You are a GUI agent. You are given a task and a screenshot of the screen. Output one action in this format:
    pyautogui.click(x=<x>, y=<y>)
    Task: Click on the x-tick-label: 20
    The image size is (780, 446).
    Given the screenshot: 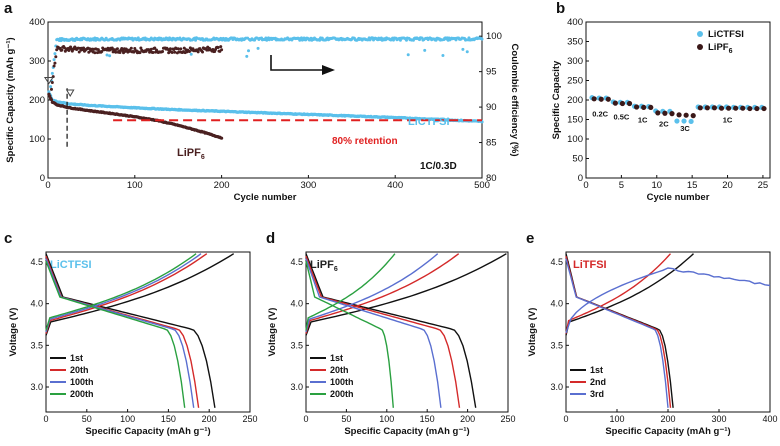 What is the action you would take?
    pyautogui.click(x=727, y=185)
    